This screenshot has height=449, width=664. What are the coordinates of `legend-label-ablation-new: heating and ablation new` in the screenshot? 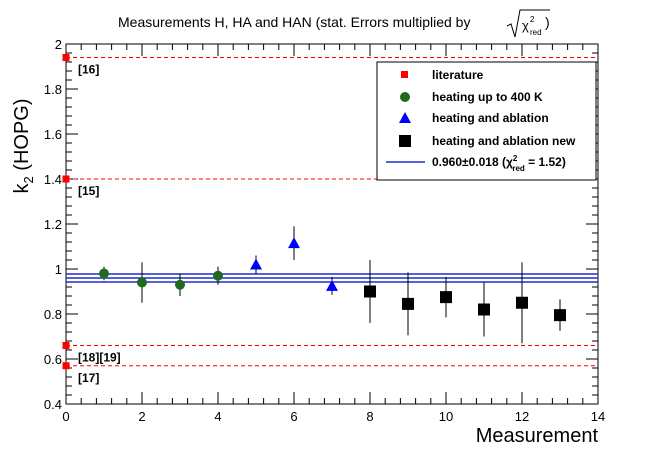 It's located at (504, 141).